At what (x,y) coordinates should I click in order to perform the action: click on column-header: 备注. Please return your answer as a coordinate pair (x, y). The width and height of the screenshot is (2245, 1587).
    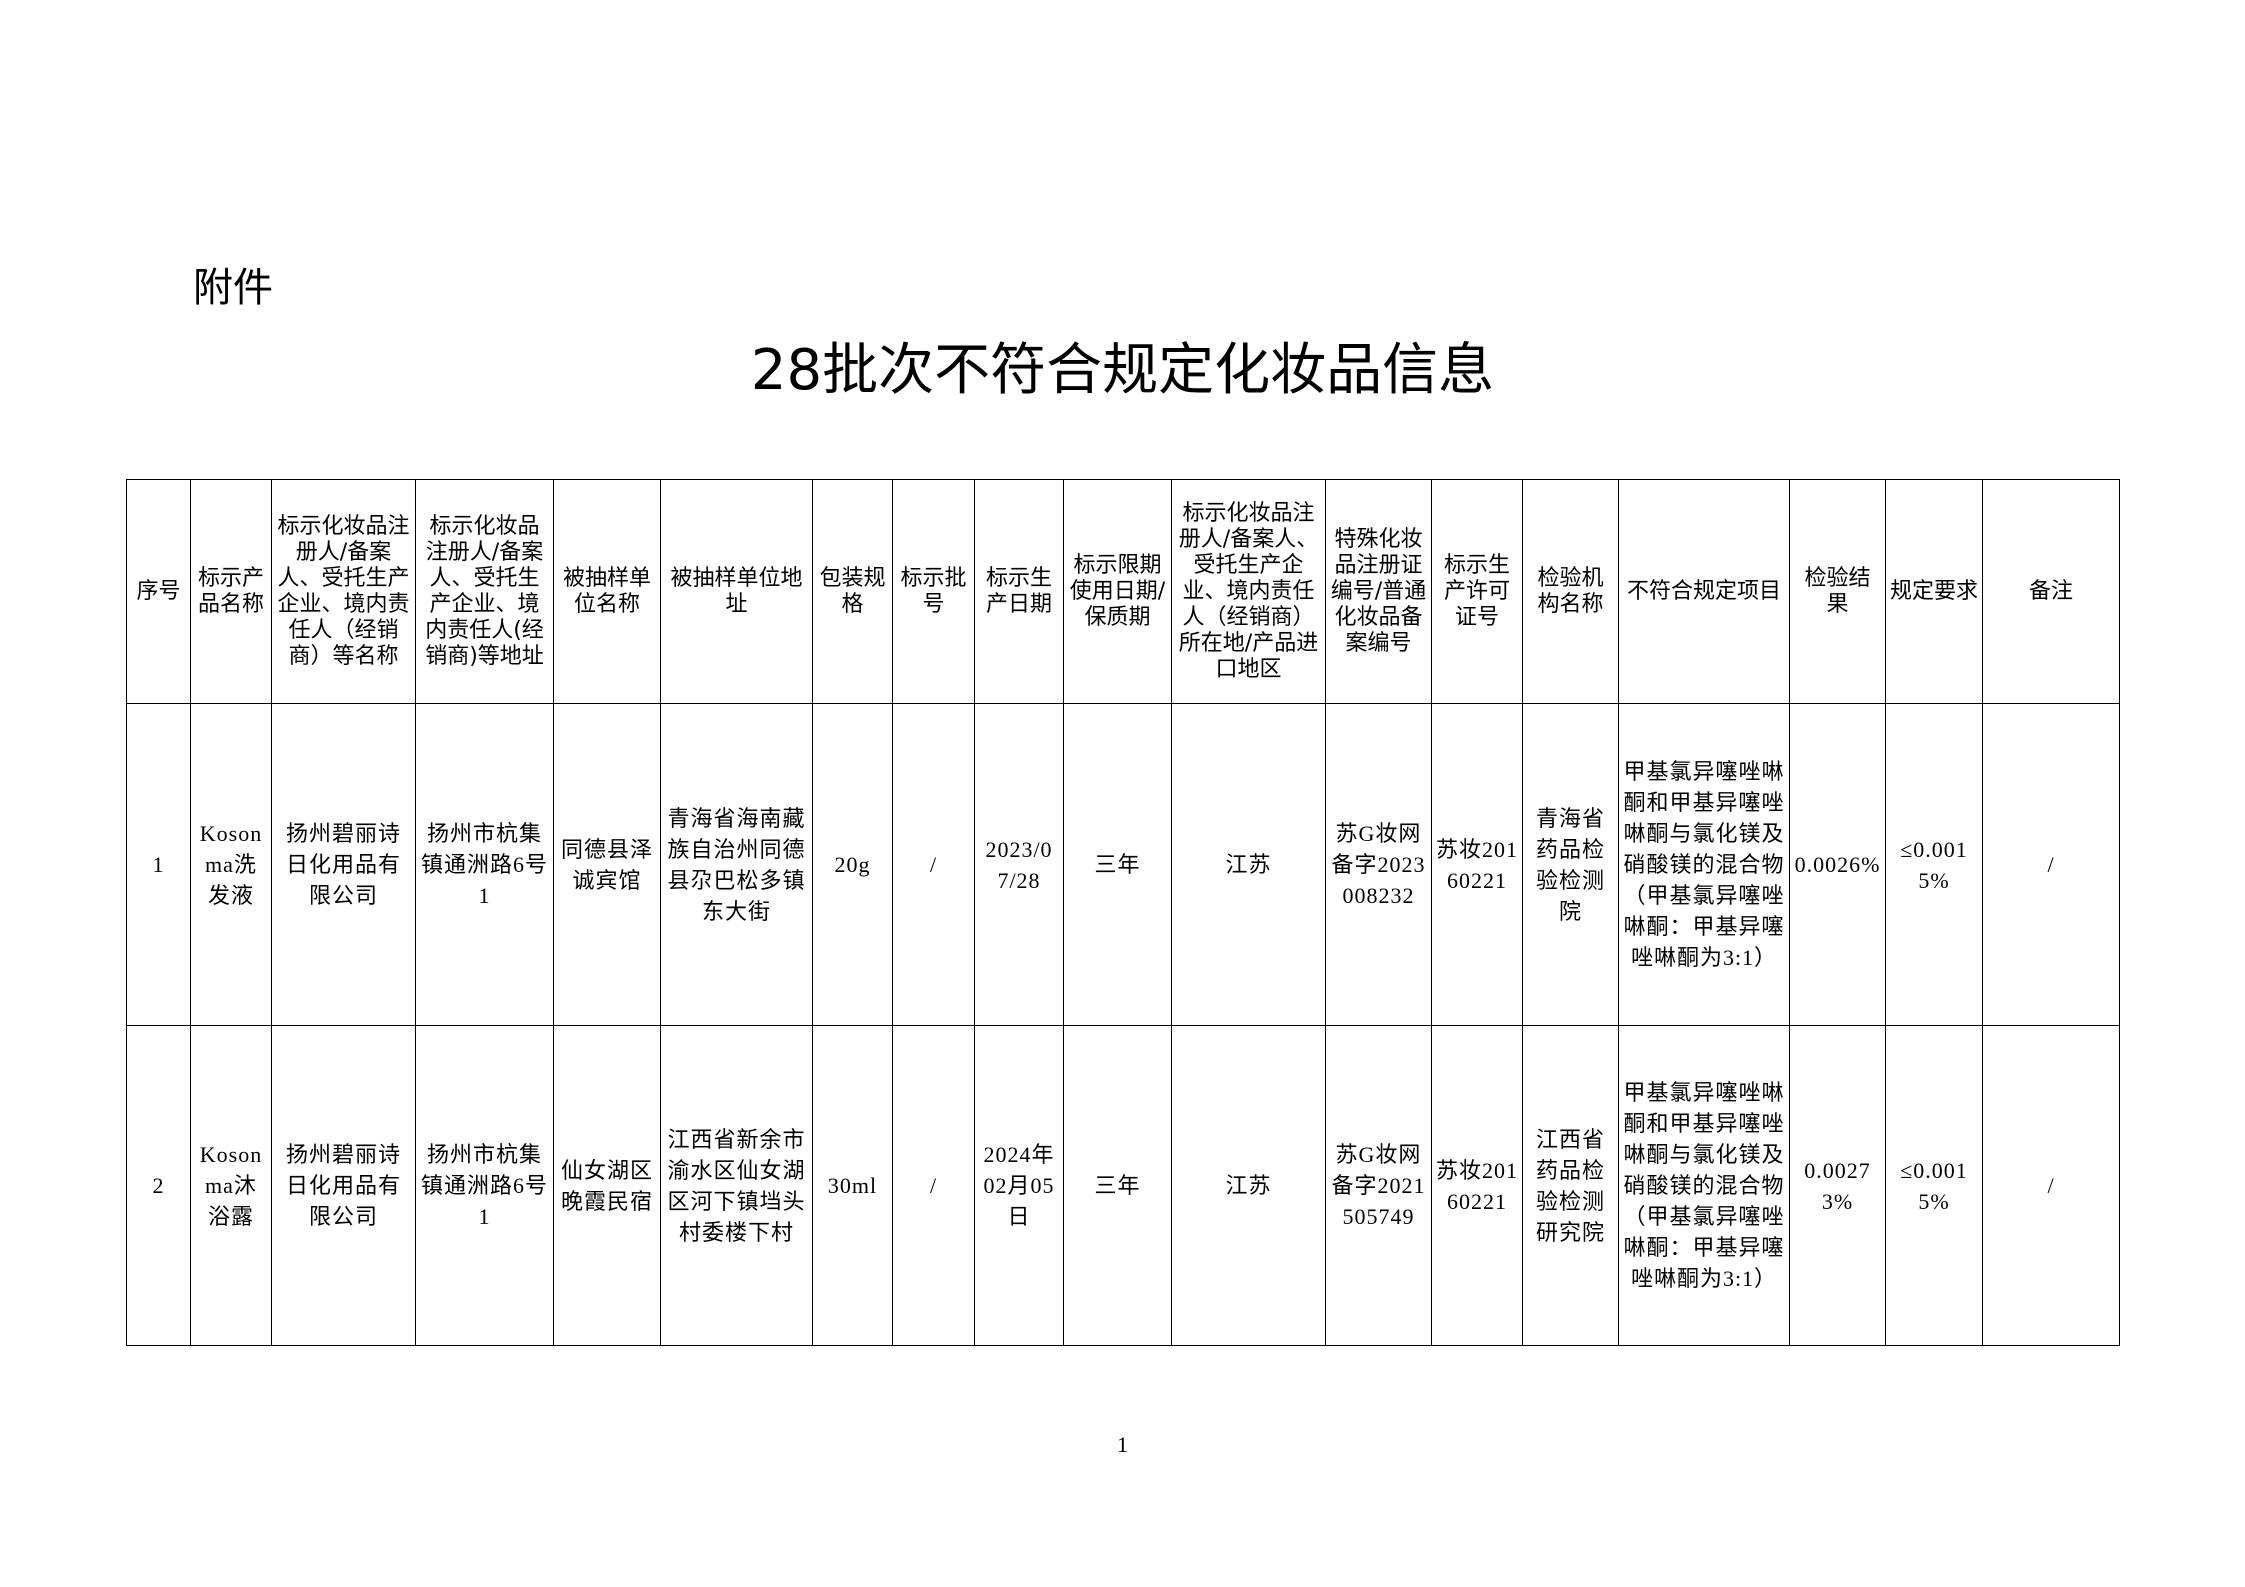
    Looking at the image, I should click on (2051, 591).